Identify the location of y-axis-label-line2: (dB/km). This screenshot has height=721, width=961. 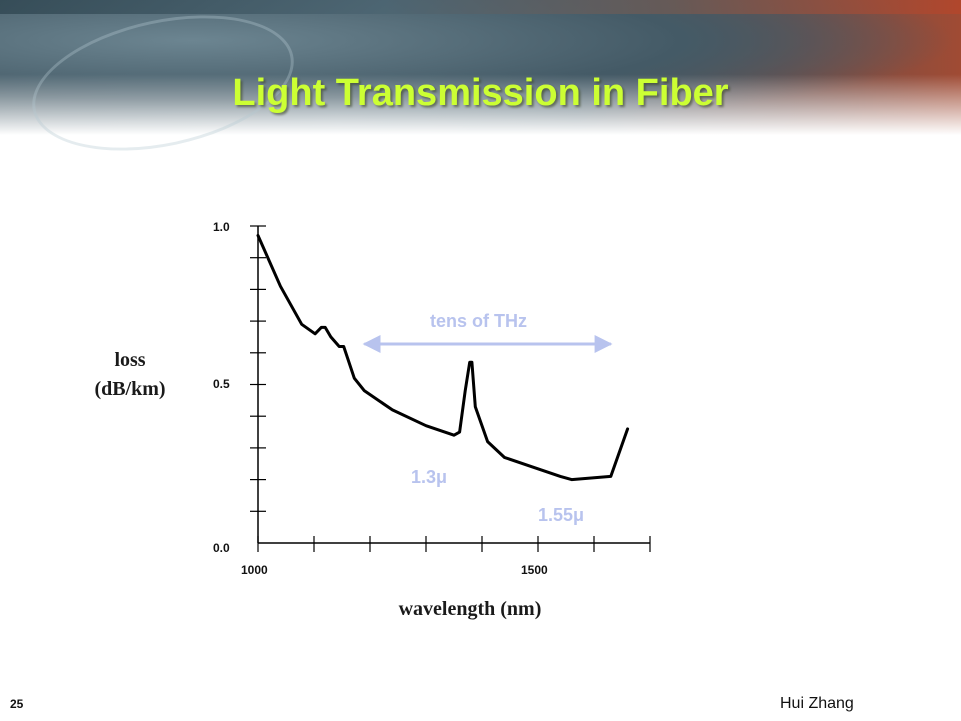
(130, 389).